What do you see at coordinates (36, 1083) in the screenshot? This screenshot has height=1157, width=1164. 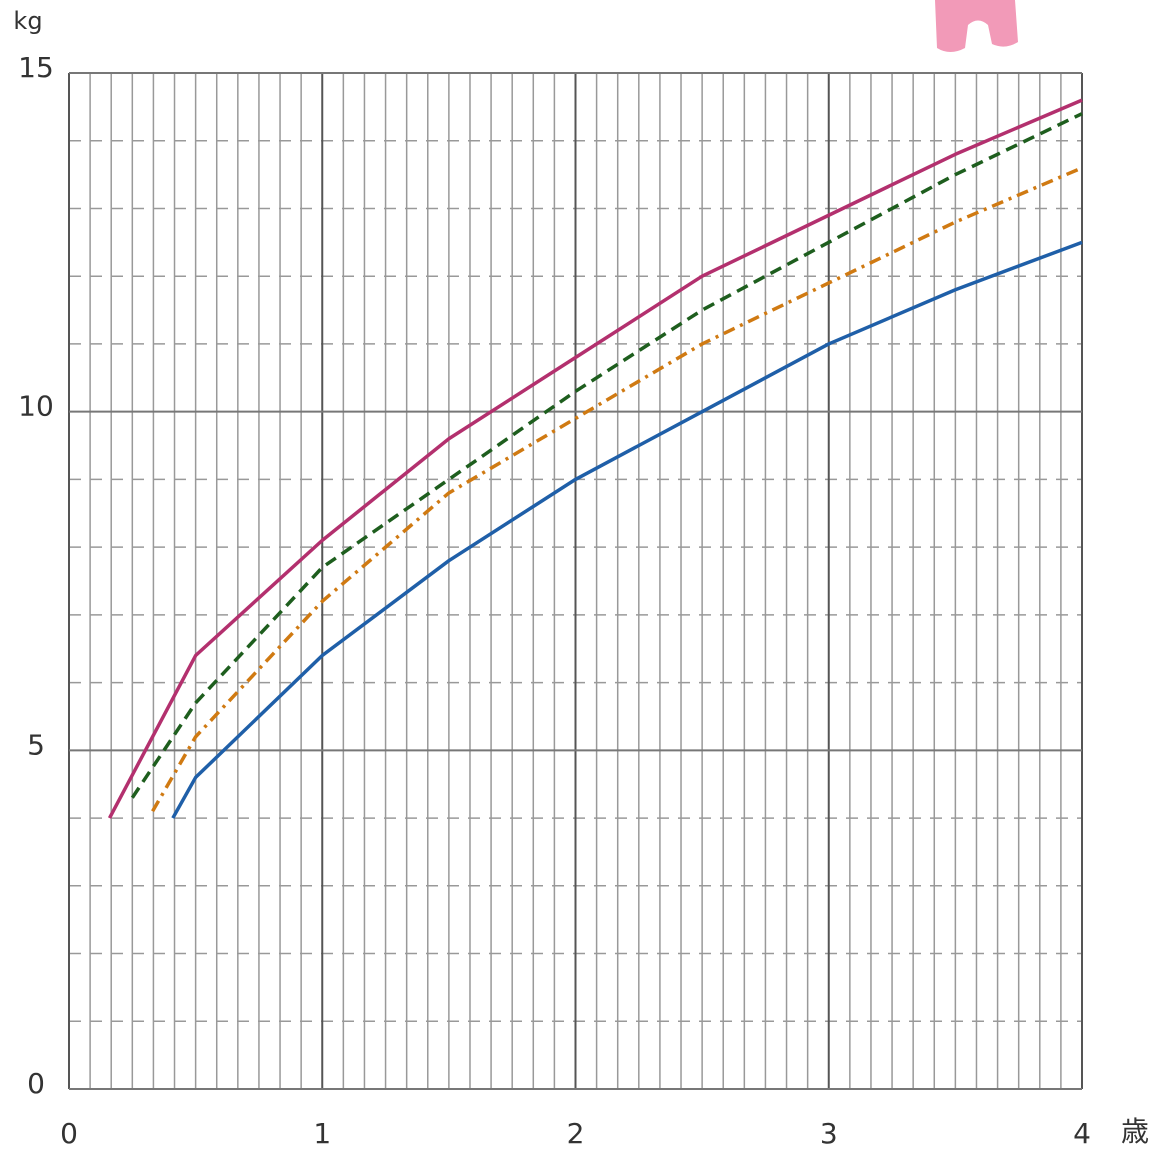 I see `y-tick-label: 0` at bounding box center [36, 1083].